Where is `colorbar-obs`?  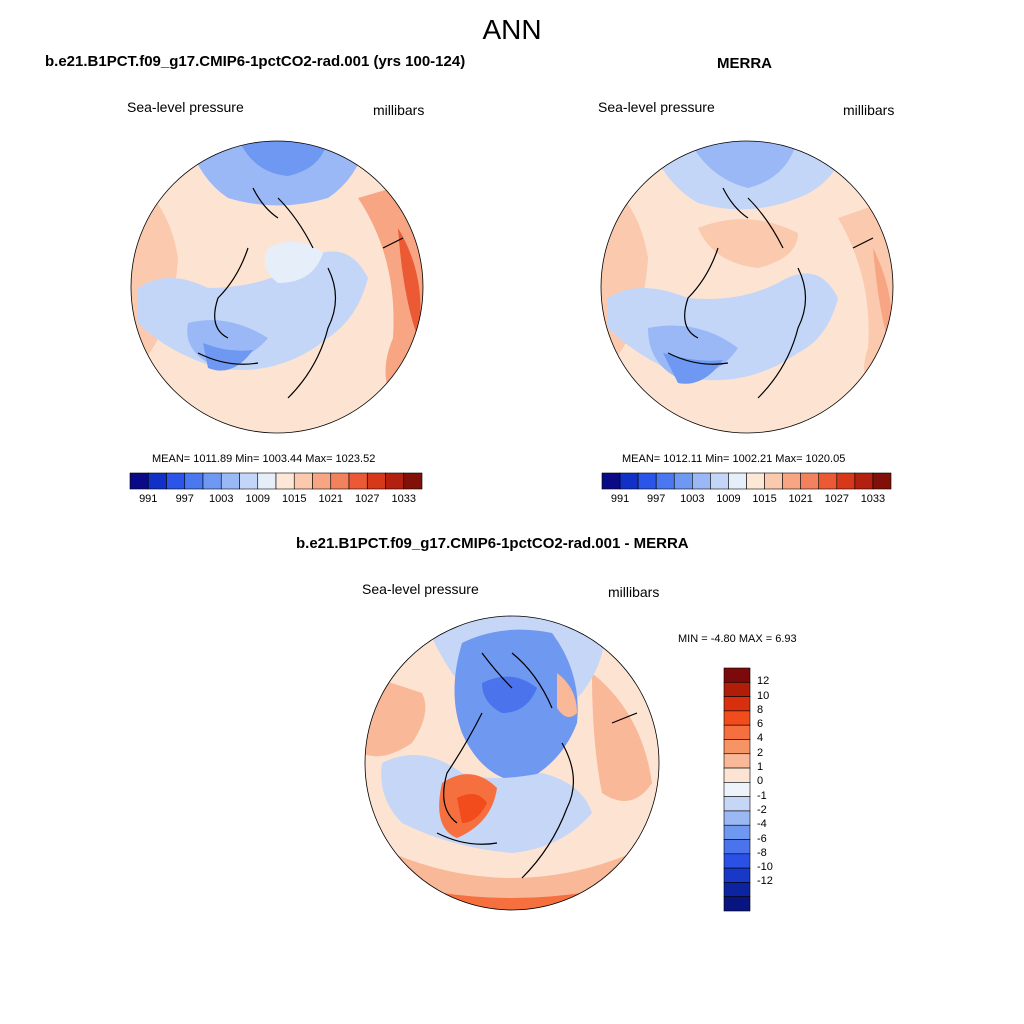 colorbar-obs is located at coordinates (746, 481).